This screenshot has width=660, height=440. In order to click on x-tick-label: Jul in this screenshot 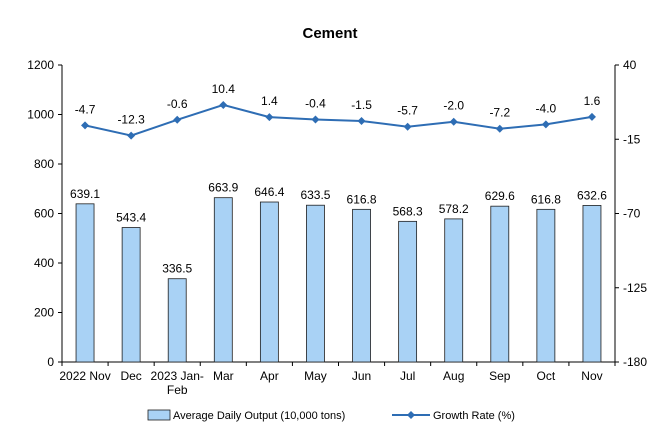, I will do `click(407, 376)`.